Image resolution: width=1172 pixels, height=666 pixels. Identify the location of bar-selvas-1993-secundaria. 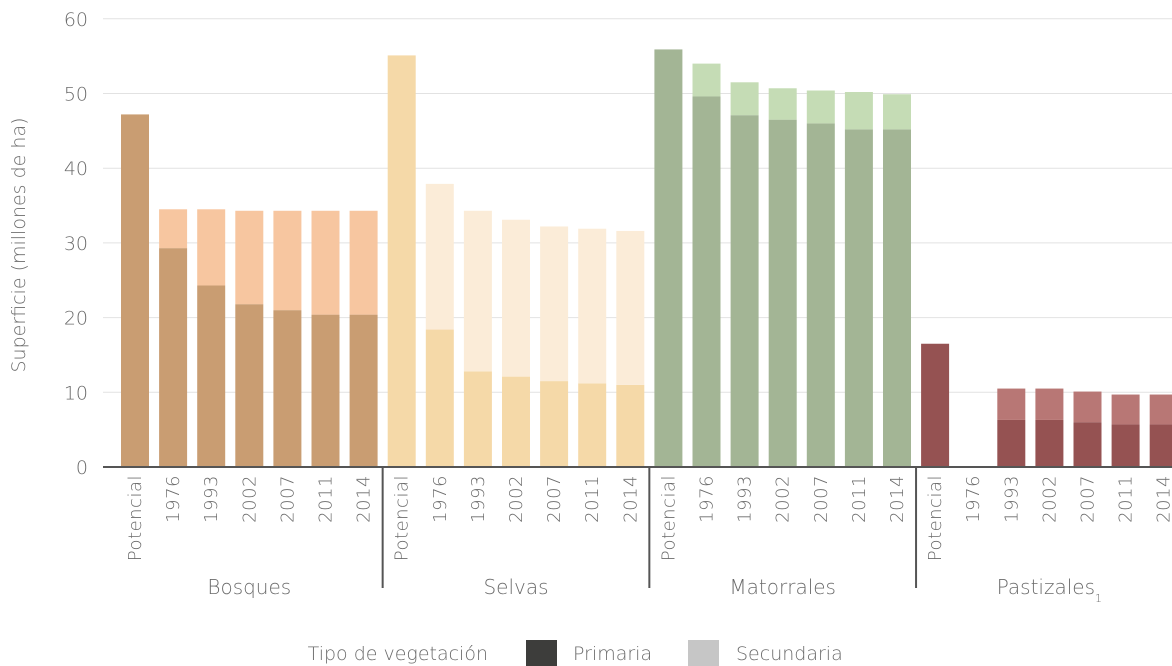
(477, 291).